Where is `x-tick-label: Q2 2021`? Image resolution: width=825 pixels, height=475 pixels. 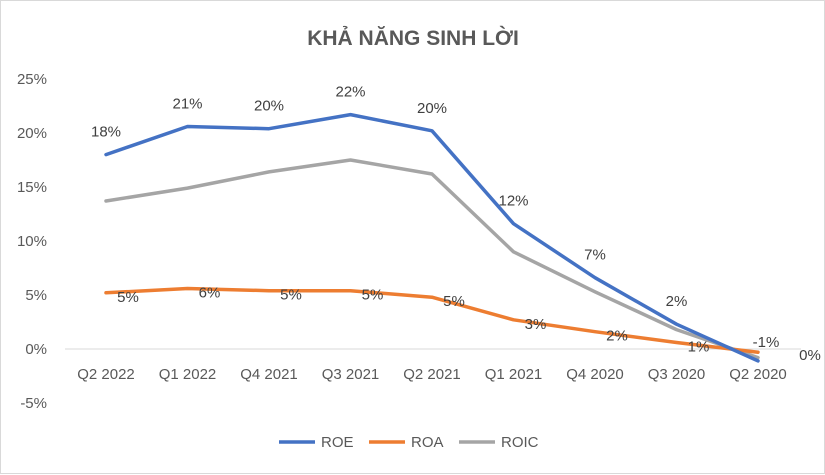
x-tick-label: Q2 2021 is located at coordinates (432, 374).